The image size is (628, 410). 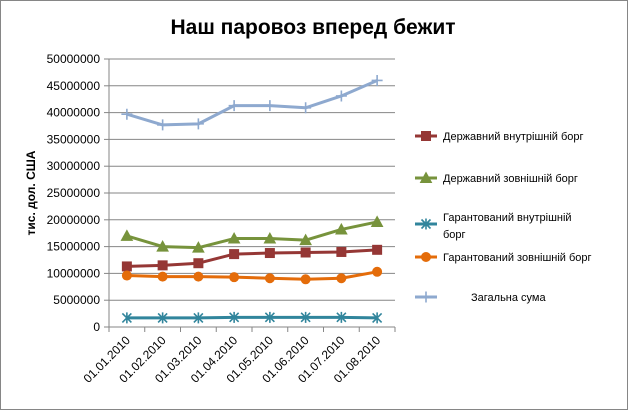 I want to click on y-tick-label: 40000000, so click(x=74, y=113).